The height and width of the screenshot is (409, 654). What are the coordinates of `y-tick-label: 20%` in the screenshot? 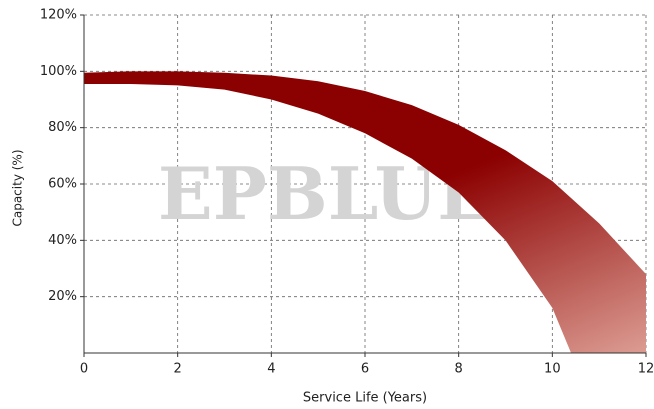 It's located at (62, 296).